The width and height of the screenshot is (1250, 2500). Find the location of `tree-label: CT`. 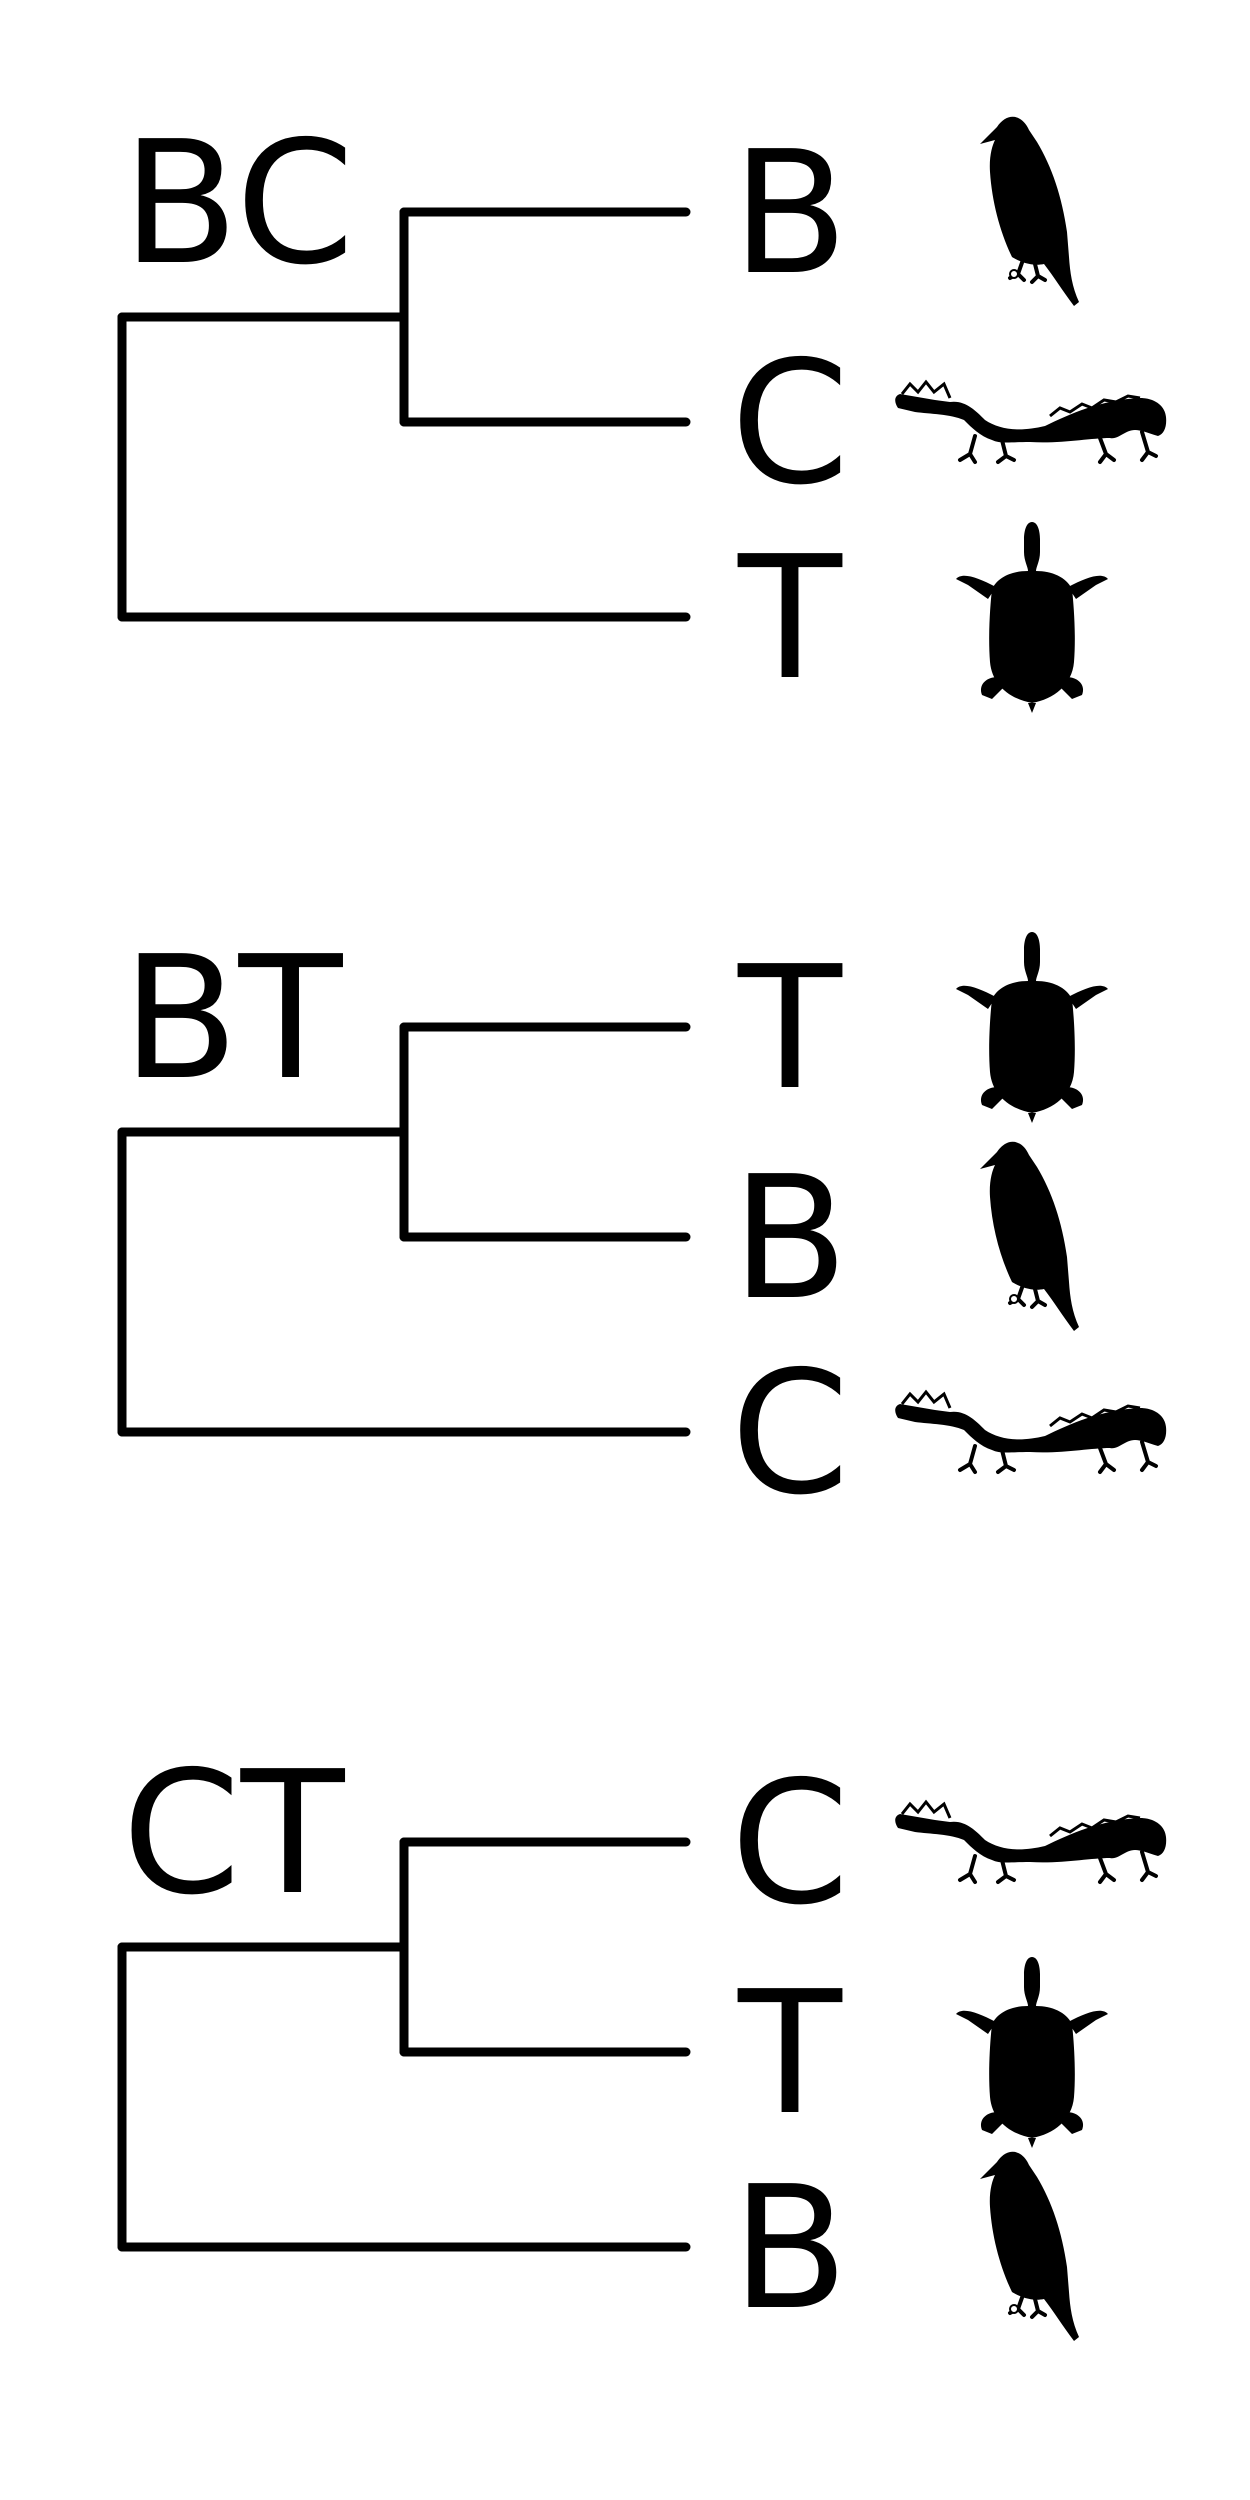

tree-label: CT is located at coordinates (234, 1834).